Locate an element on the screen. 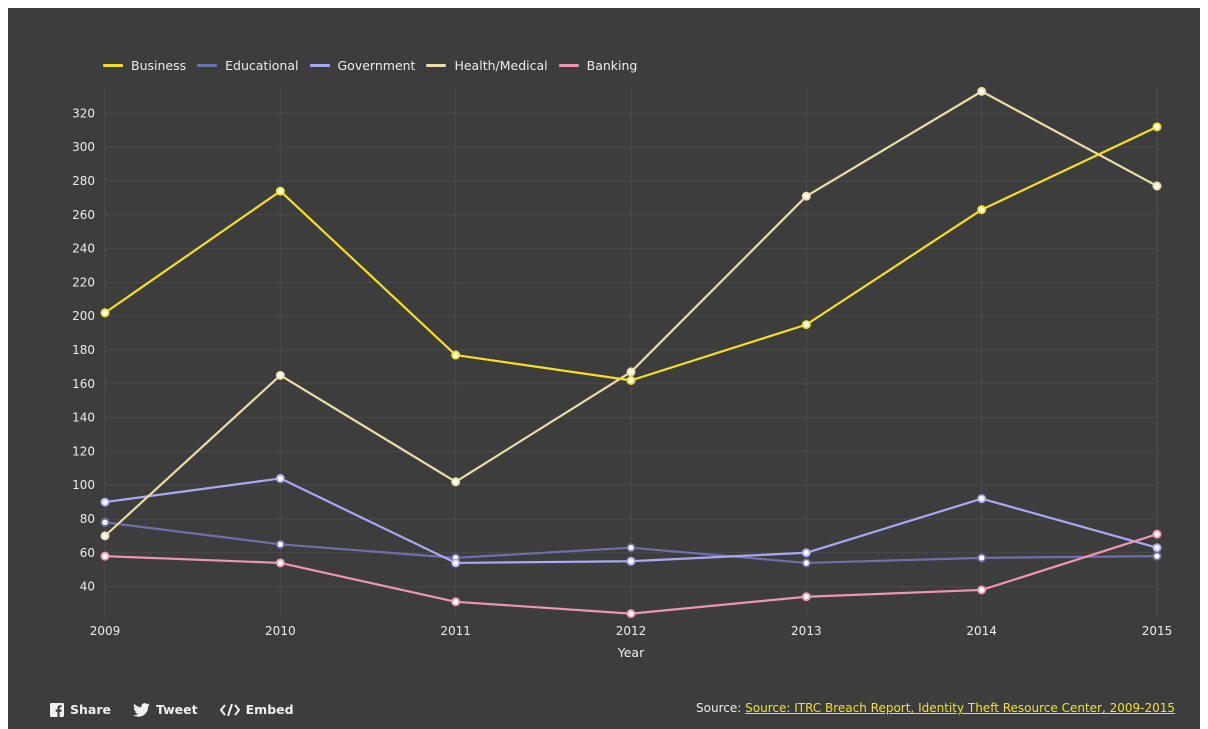 This screenshot has width=1208, height=729. tweet-button: Tweet is located at coordinates (165, 709).